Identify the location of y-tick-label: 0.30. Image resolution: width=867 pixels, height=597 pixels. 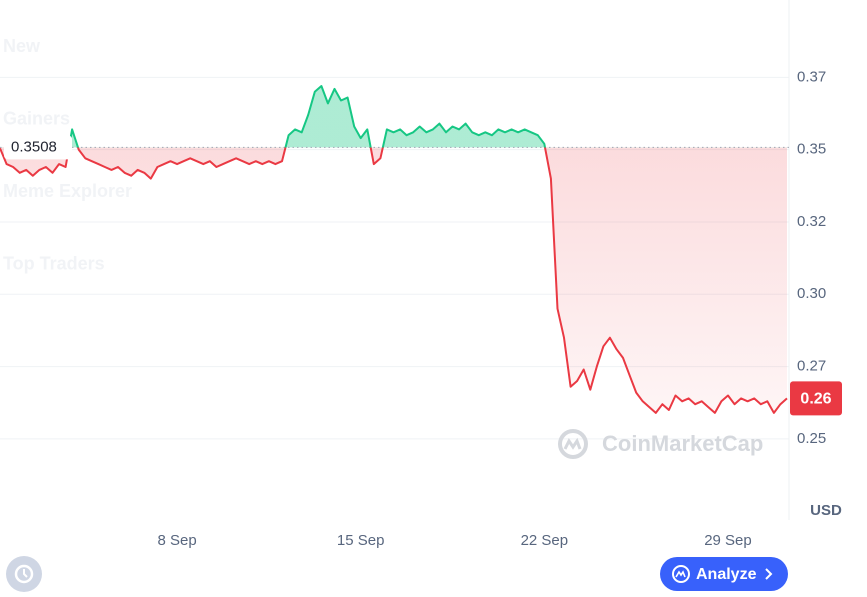
(811, 293).